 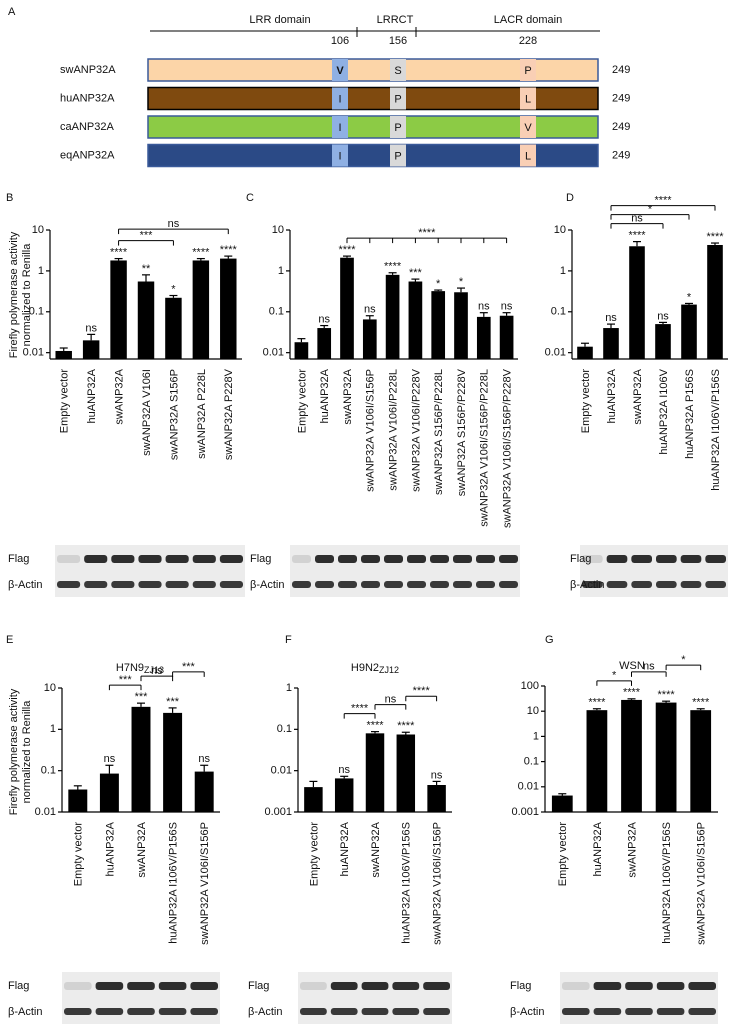 What do you see at coordinates (637, 219) in the screenshot?
I see `comparison-label: ns` at bounding box center [637, 219].